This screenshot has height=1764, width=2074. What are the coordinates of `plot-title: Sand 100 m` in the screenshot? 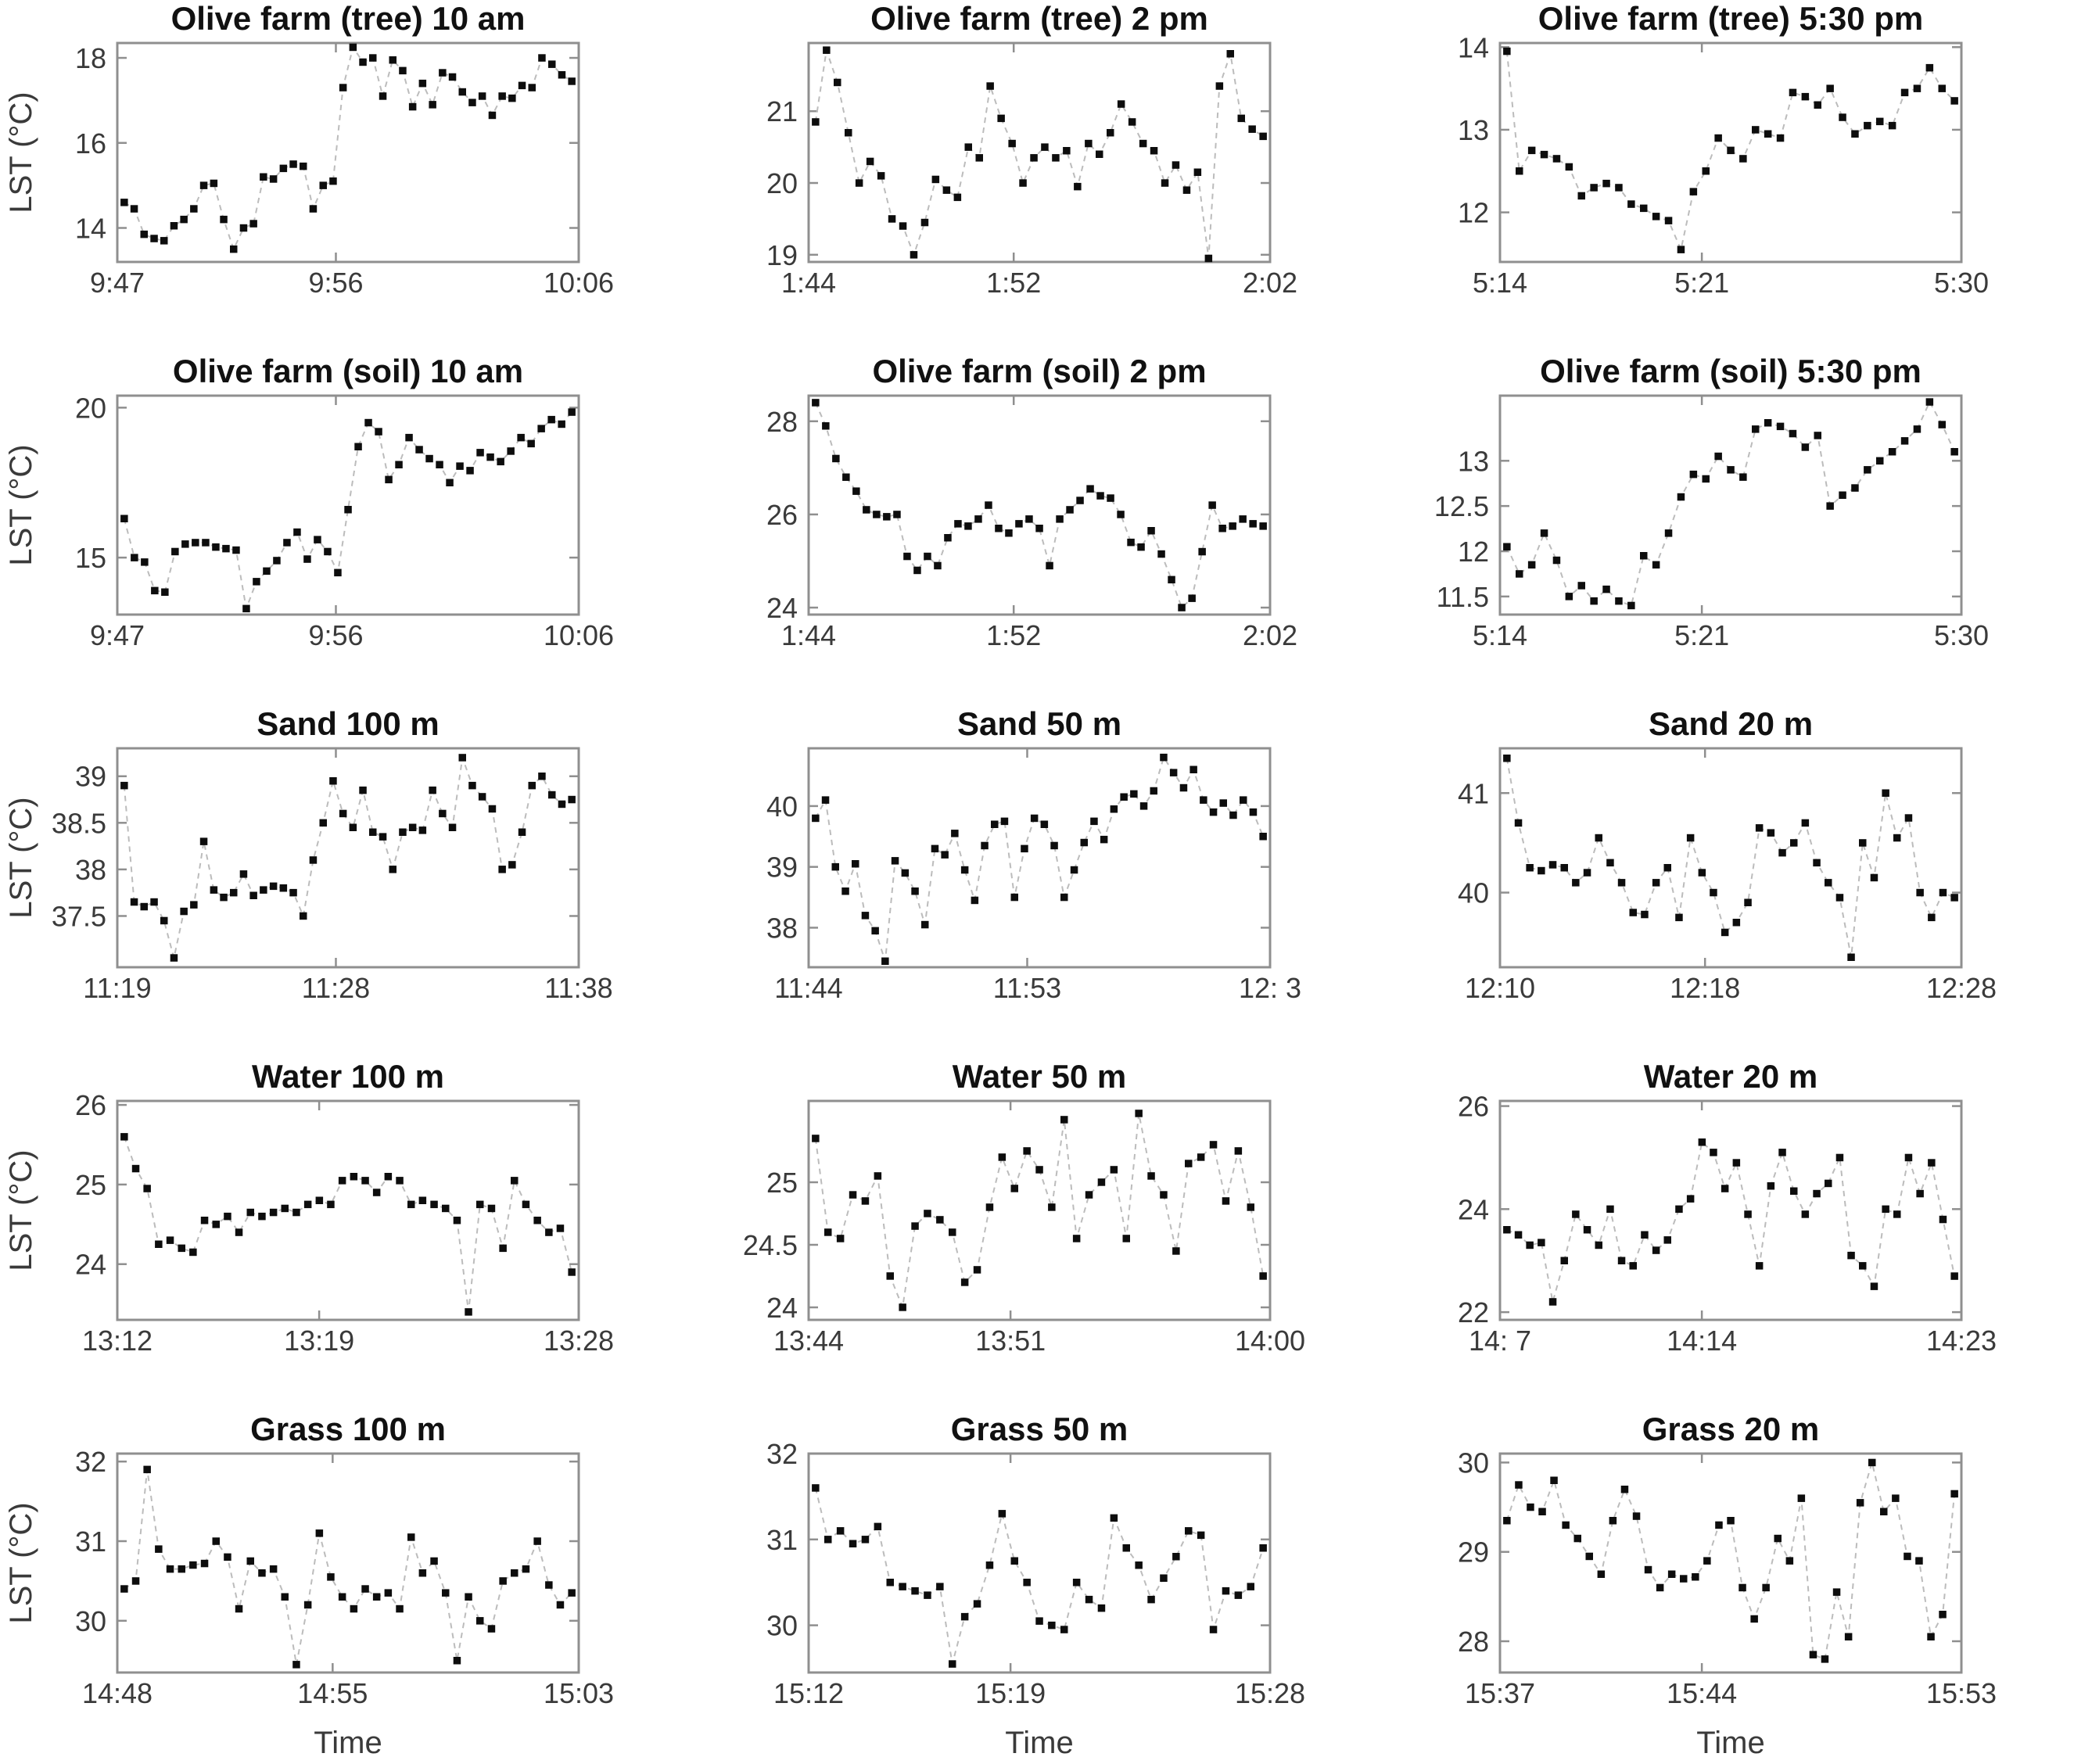 It's located at (348, 723).